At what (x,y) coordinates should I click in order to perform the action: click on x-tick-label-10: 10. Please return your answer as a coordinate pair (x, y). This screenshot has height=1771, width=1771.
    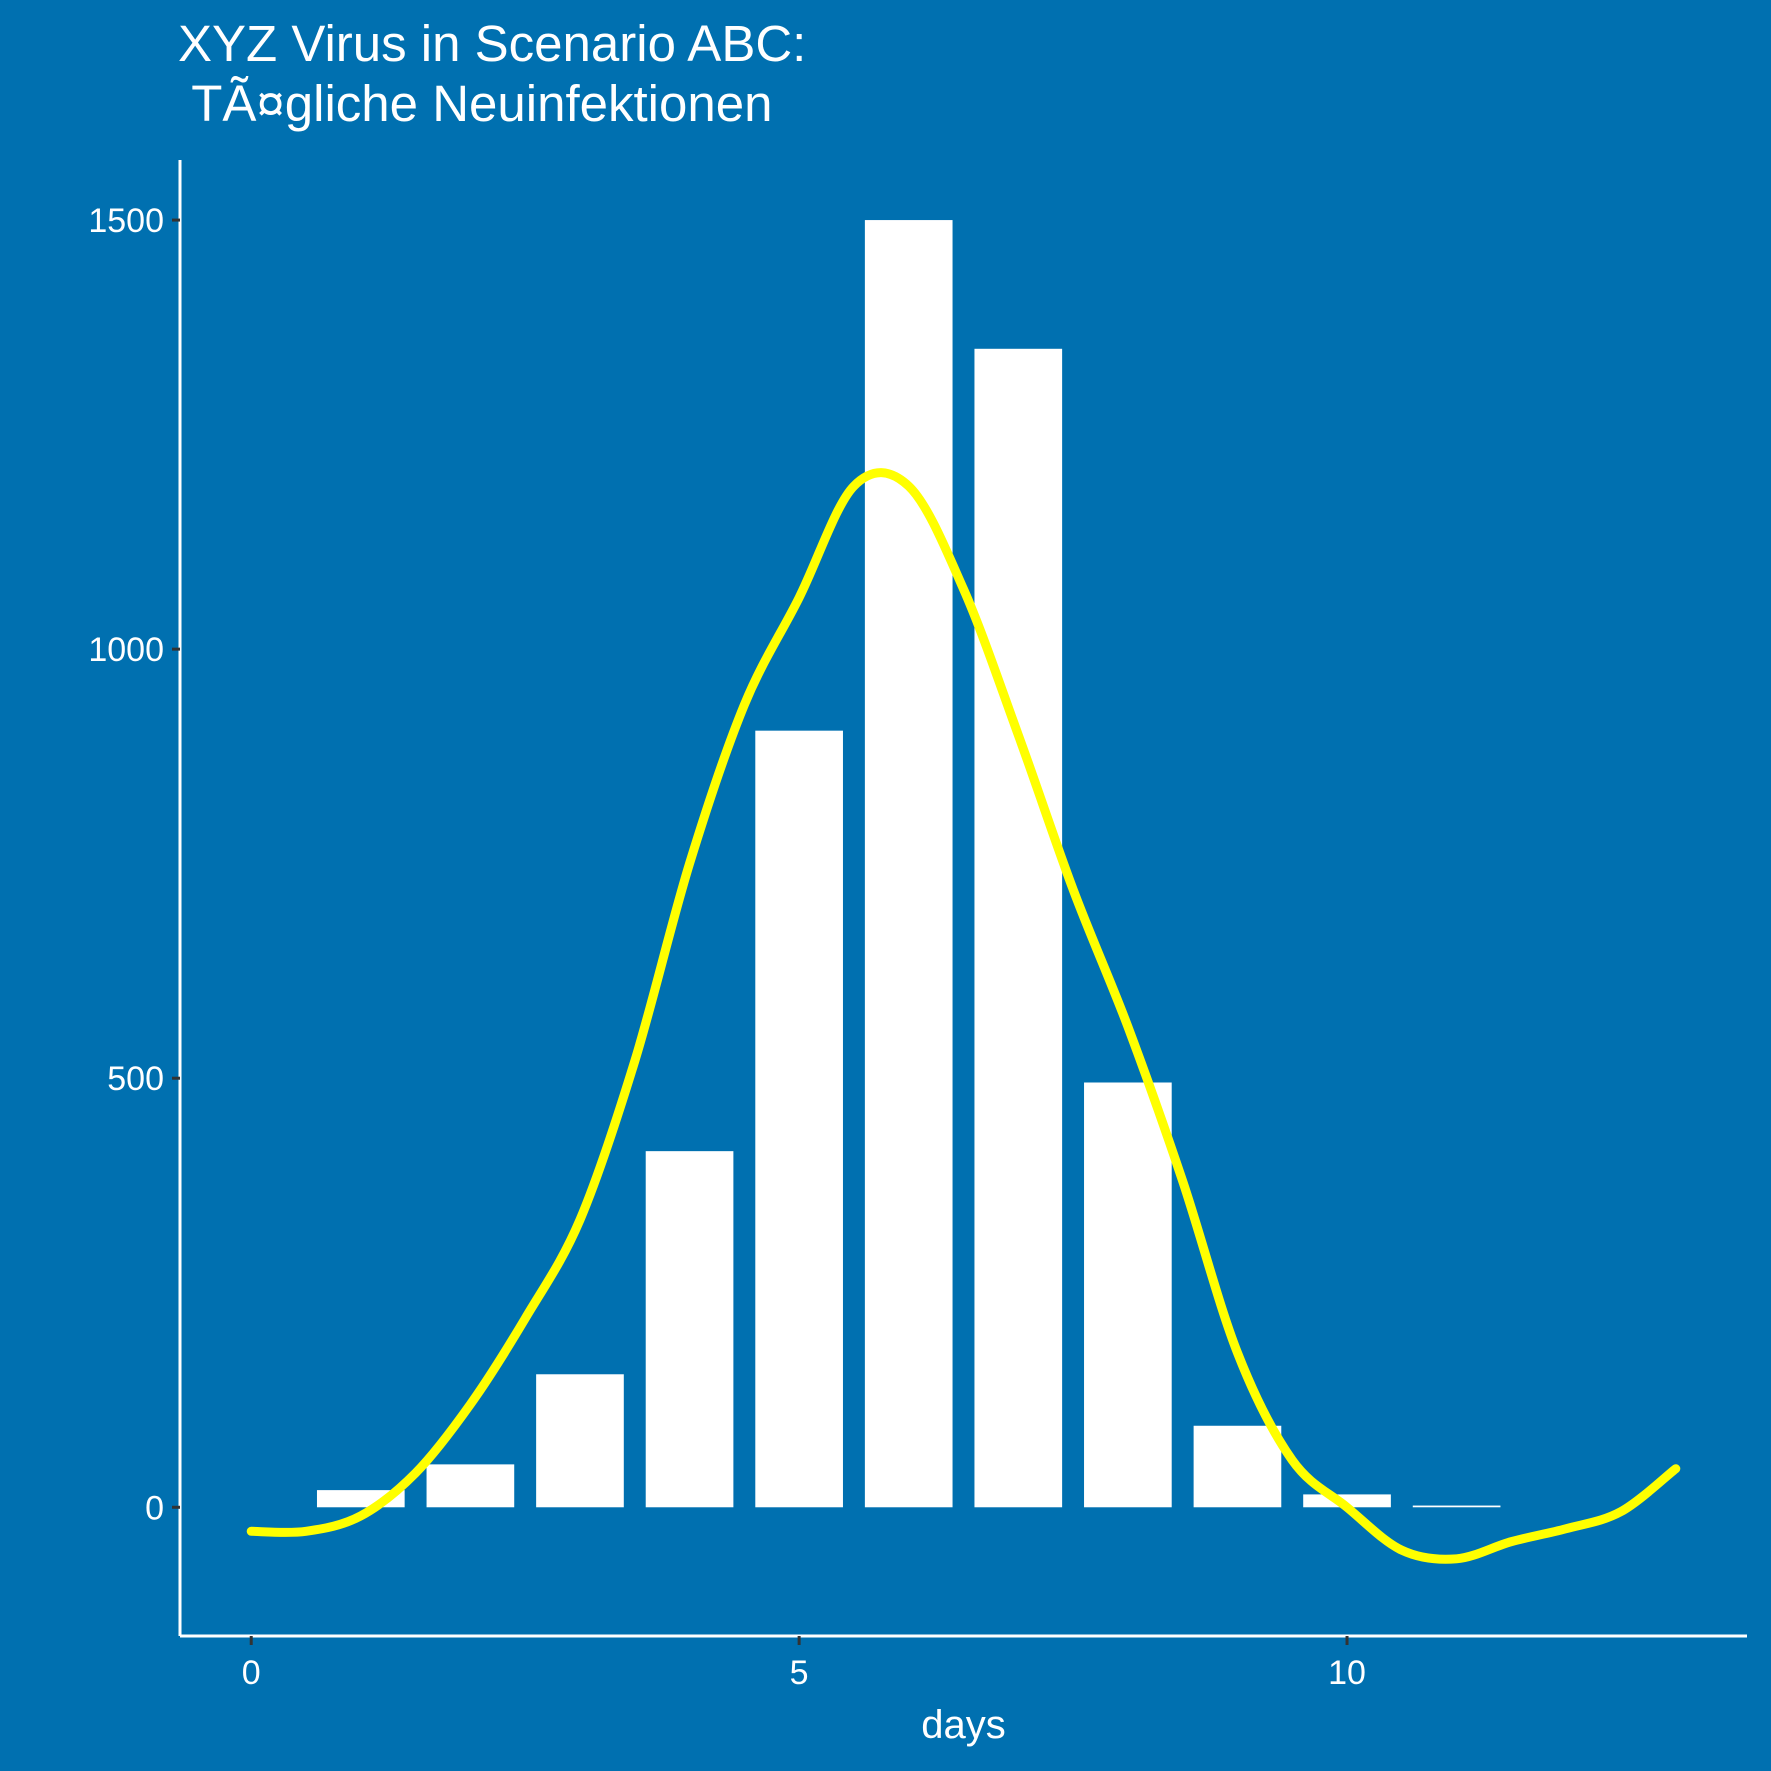
    Looking at the image, I should click on (1347, 1673).